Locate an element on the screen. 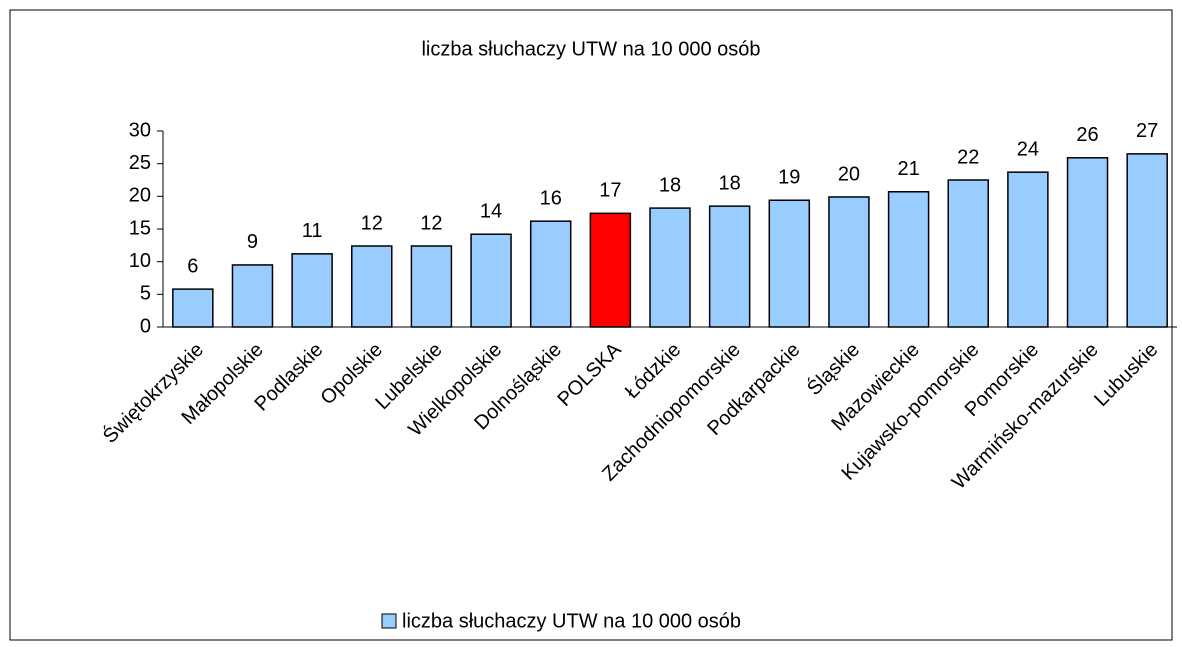 Image resolution: width=1182 pixels, height=647 pixels. y-tick-label: 20 is located at coordinates (140, 196).